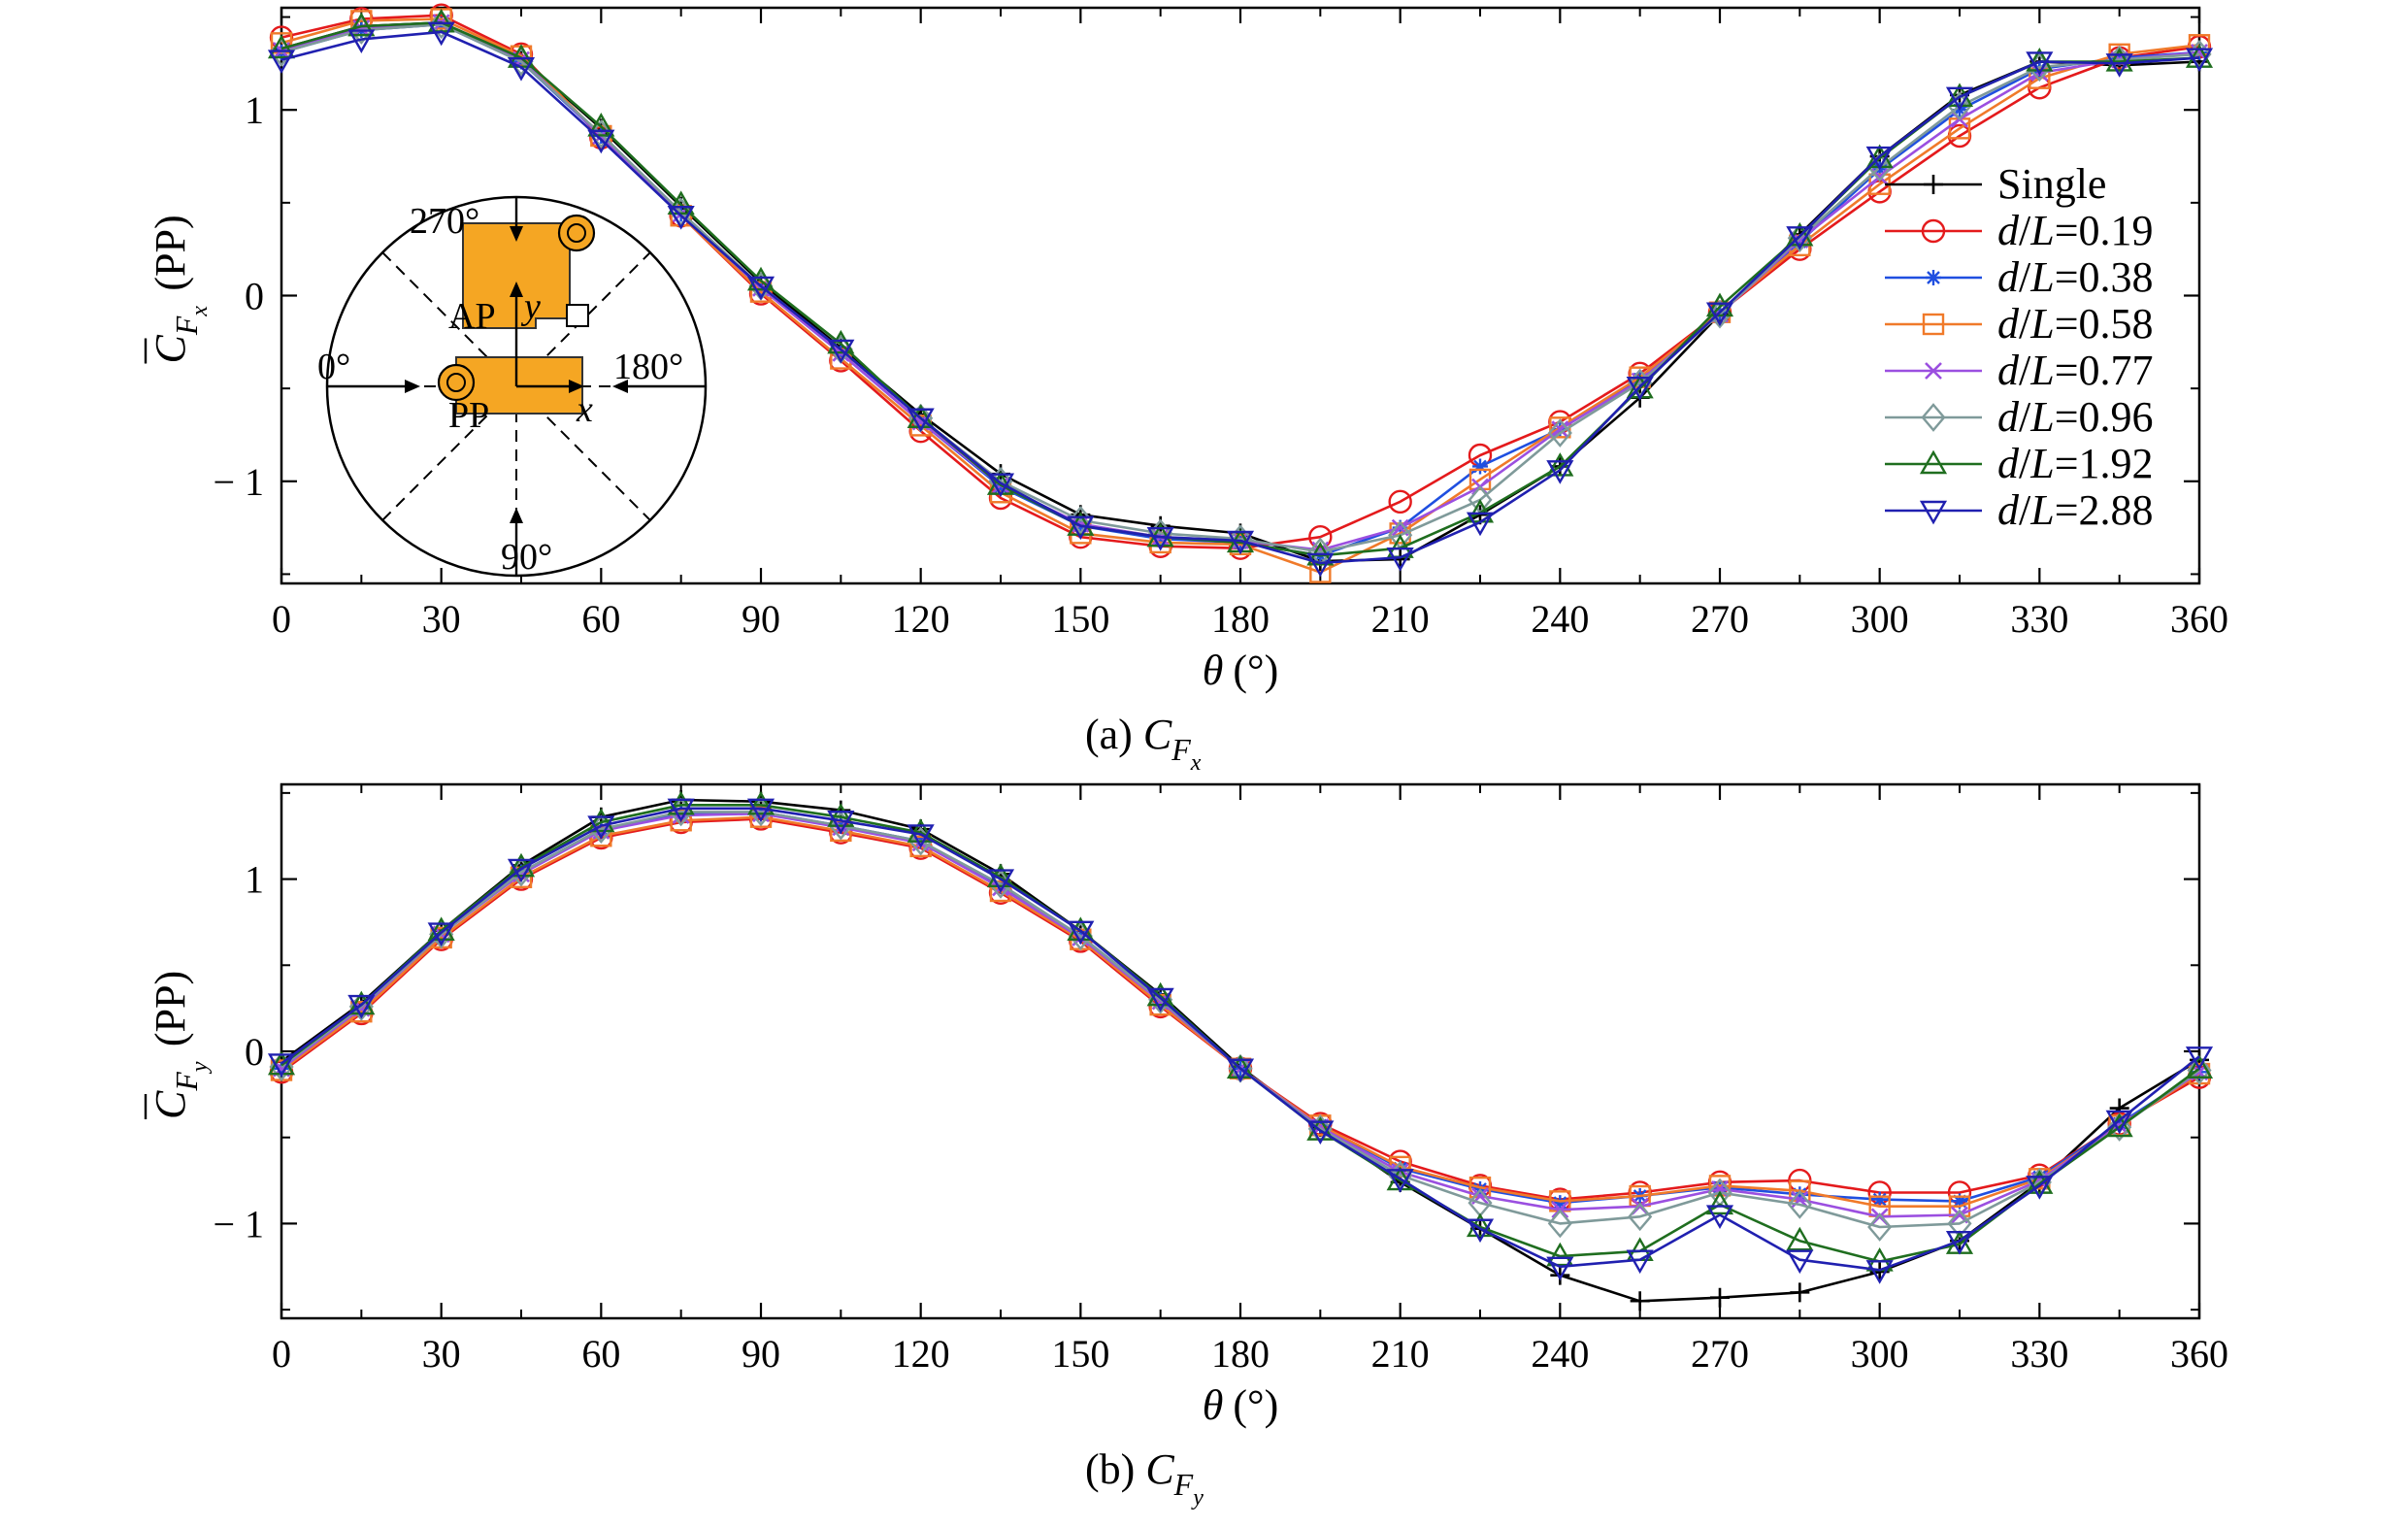  I want to click on panel-caption-sub: F, so click(1183, 1484).